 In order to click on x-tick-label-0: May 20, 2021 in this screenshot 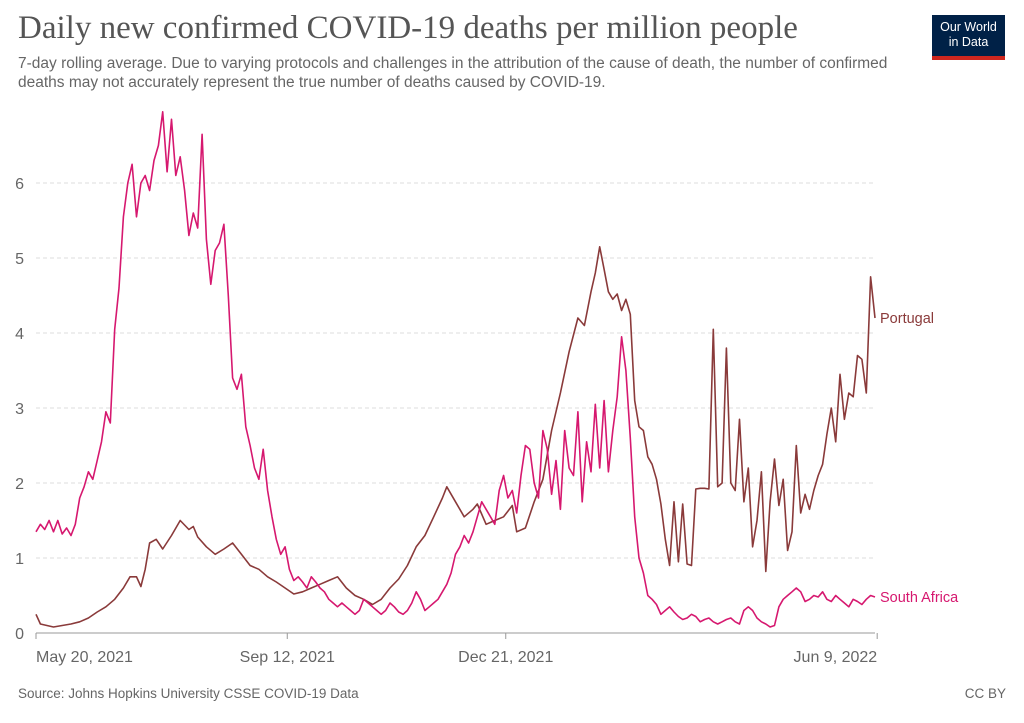, I will do `click(84, 657)`.